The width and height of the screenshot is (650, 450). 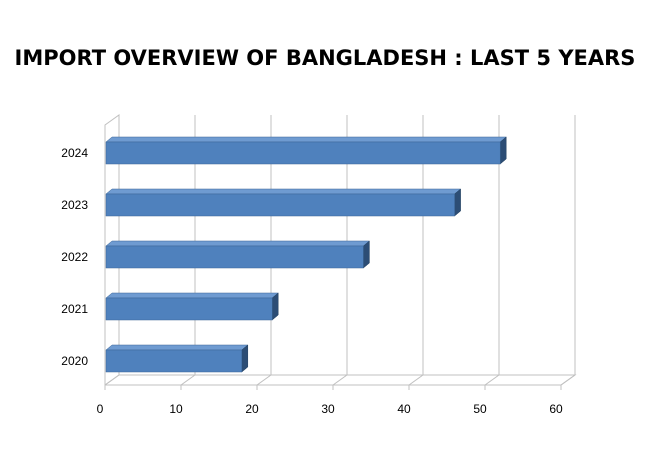 I want to click on x-tick-label: 30, so click(x=328, y=409).